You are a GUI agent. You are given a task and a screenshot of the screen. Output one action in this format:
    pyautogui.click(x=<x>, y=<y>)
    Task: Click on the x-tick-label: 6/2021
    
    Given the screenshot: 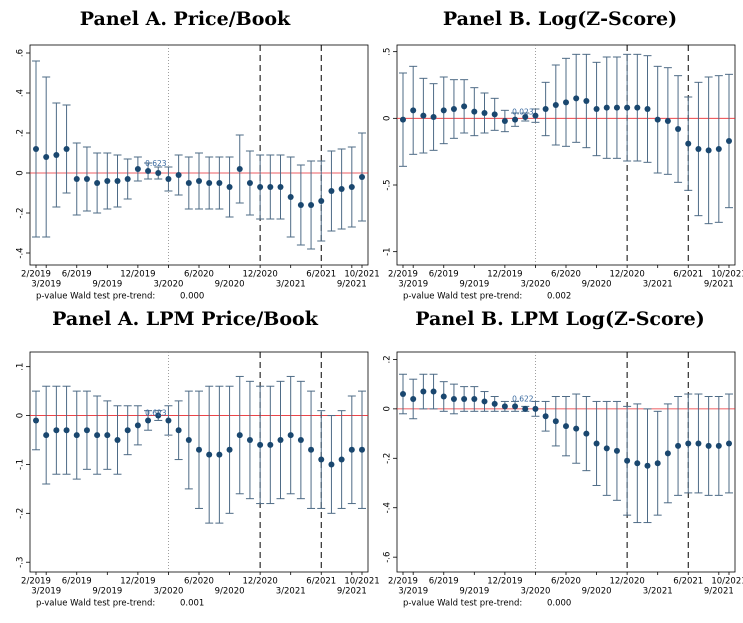 What is the action you would take?
    pyautogui.click(x=688, y=582)
    